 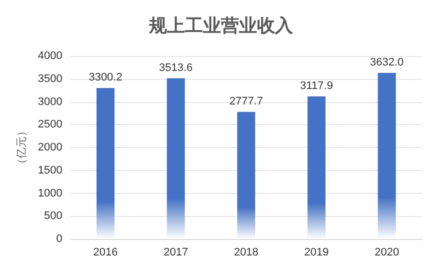 What do you see at coordinates (316, 86) in the screenshot?
I see `data-label: 3117.9` at bounding box center [316, 86].